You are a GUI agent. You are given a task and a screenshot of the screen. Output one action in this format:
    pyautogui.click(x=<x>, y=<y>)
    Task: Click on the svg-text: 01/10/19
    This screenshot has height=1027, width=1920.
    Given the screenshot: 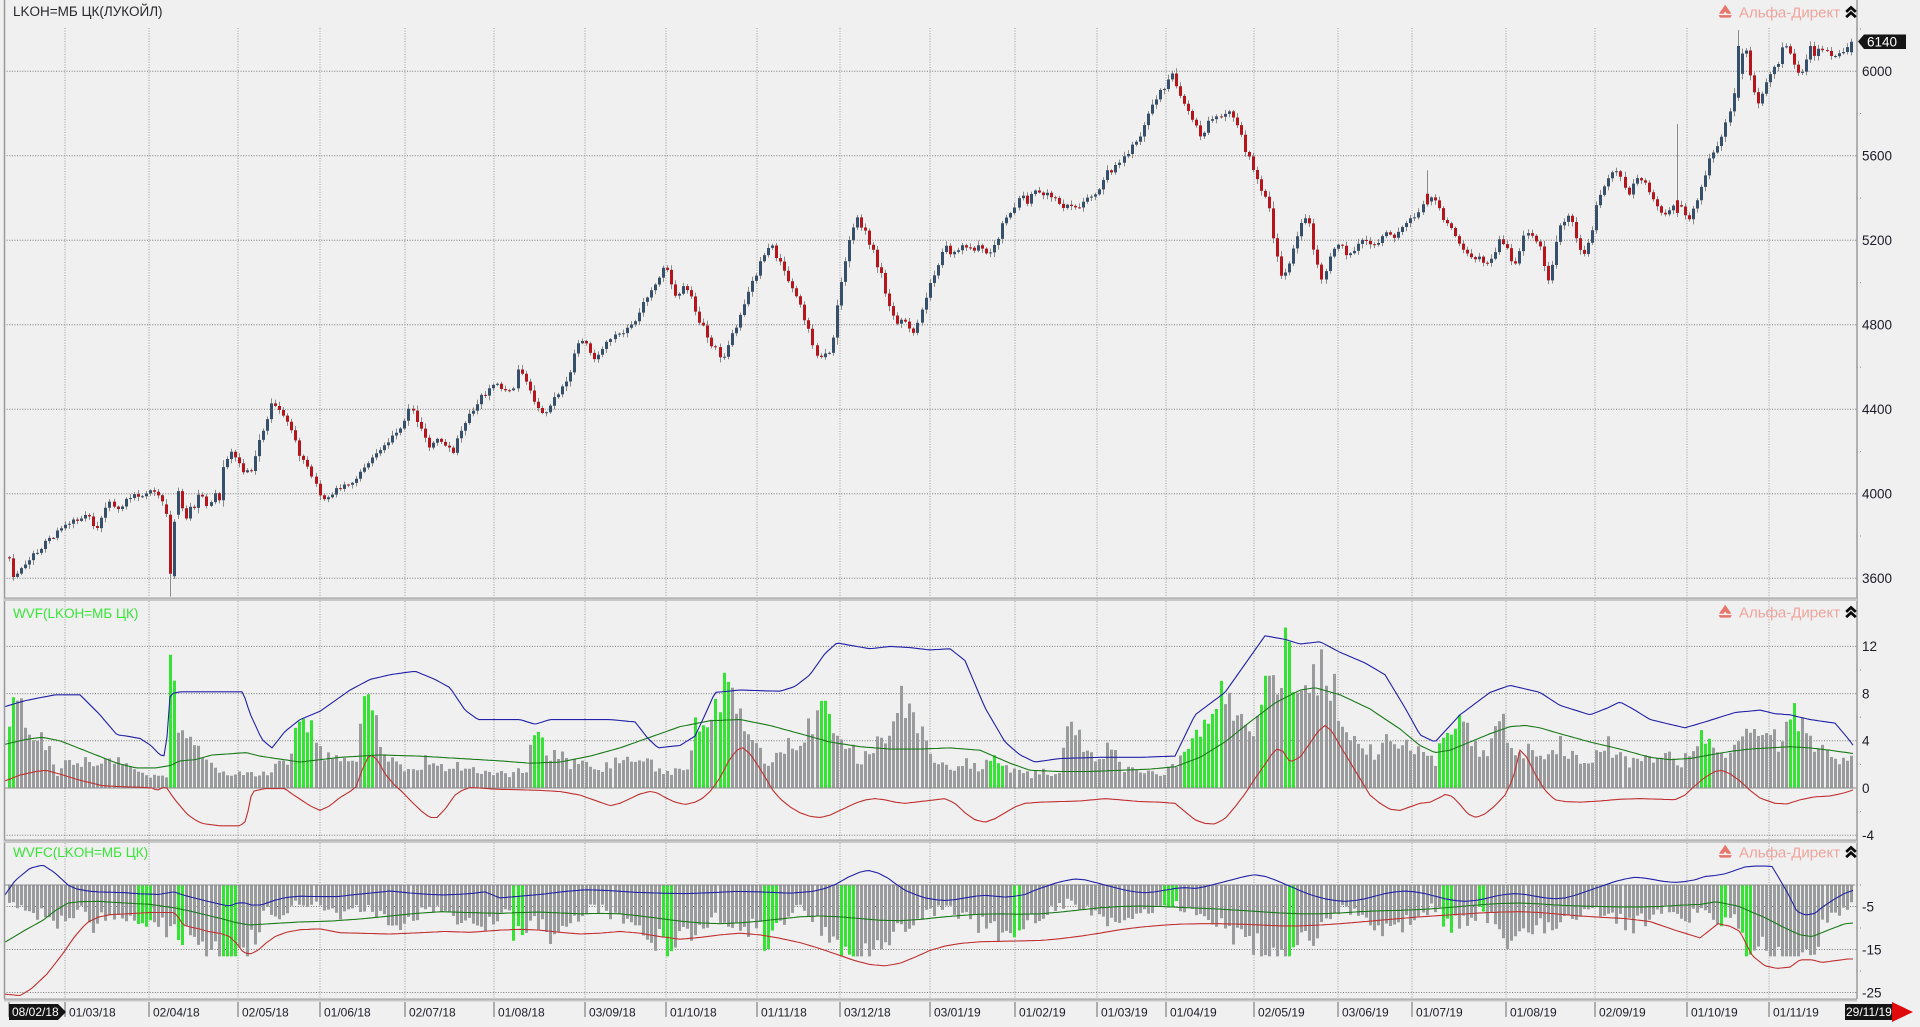 What is the action you would take?
    pyautogui.click(x=1714, y=1013)
    